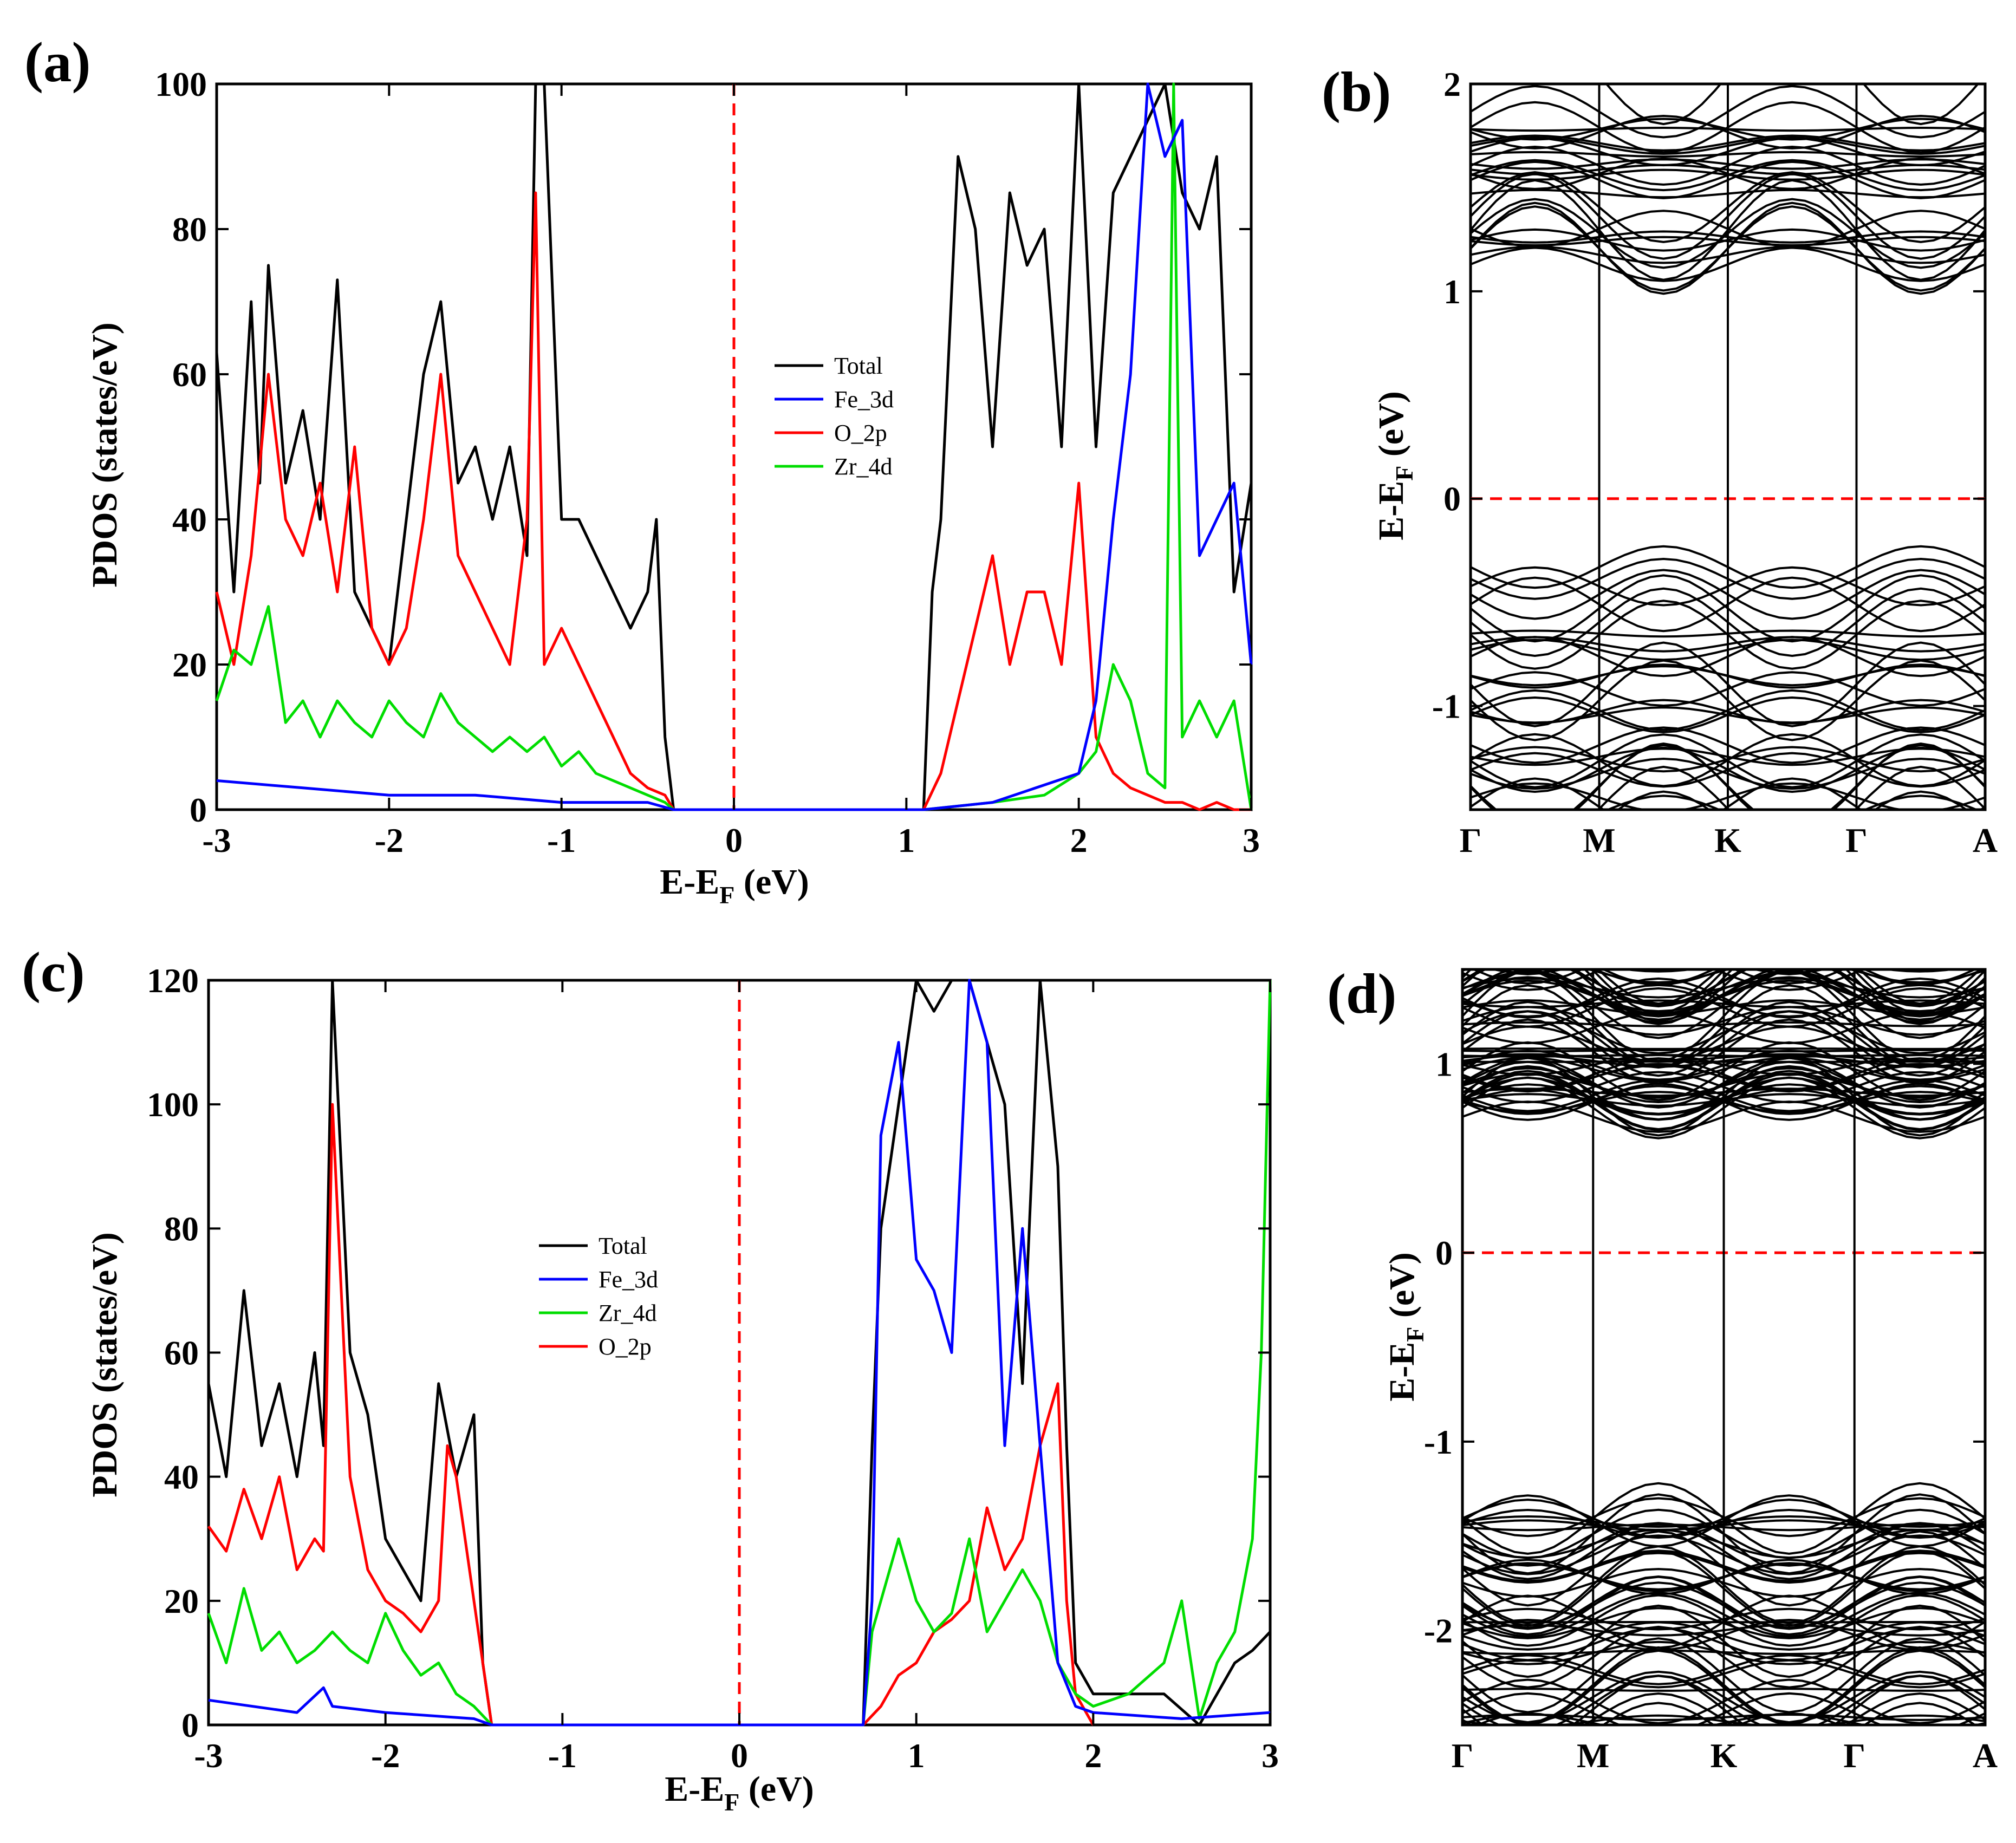  I want to click on panel-a-x-axis-title: E-EF (eV), so click(734, 885).